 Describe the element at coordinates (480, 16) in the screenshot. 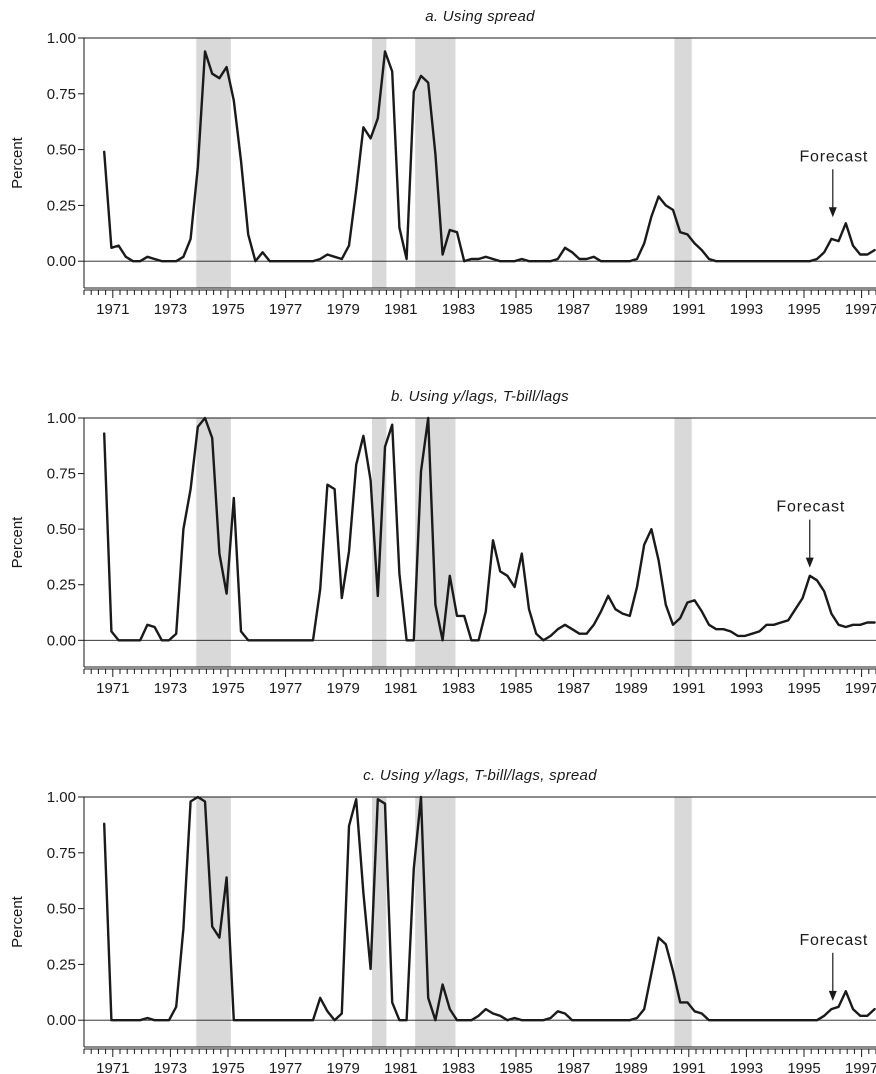

I see `panel-title: a. Using spread` at that location.